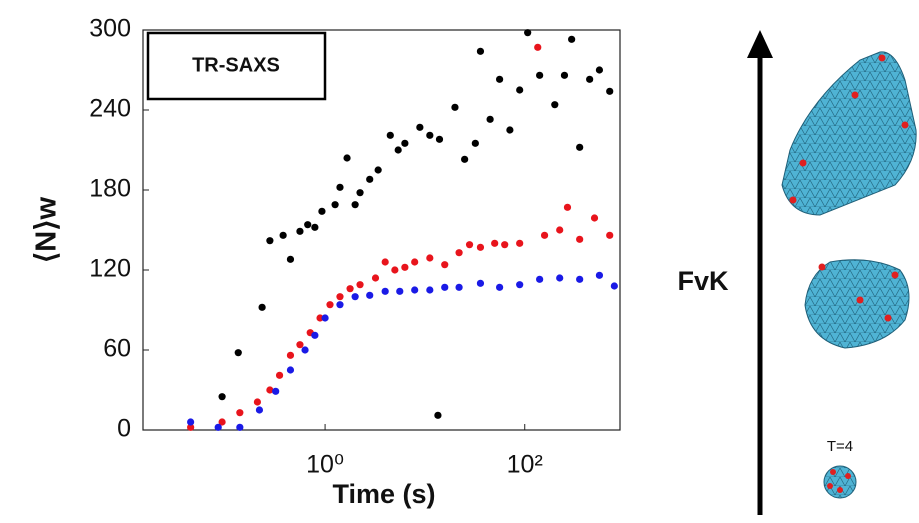 The height and width of the screenshot is (523, 919). I want to click on x-tick-label: 10², so click(525, 465).